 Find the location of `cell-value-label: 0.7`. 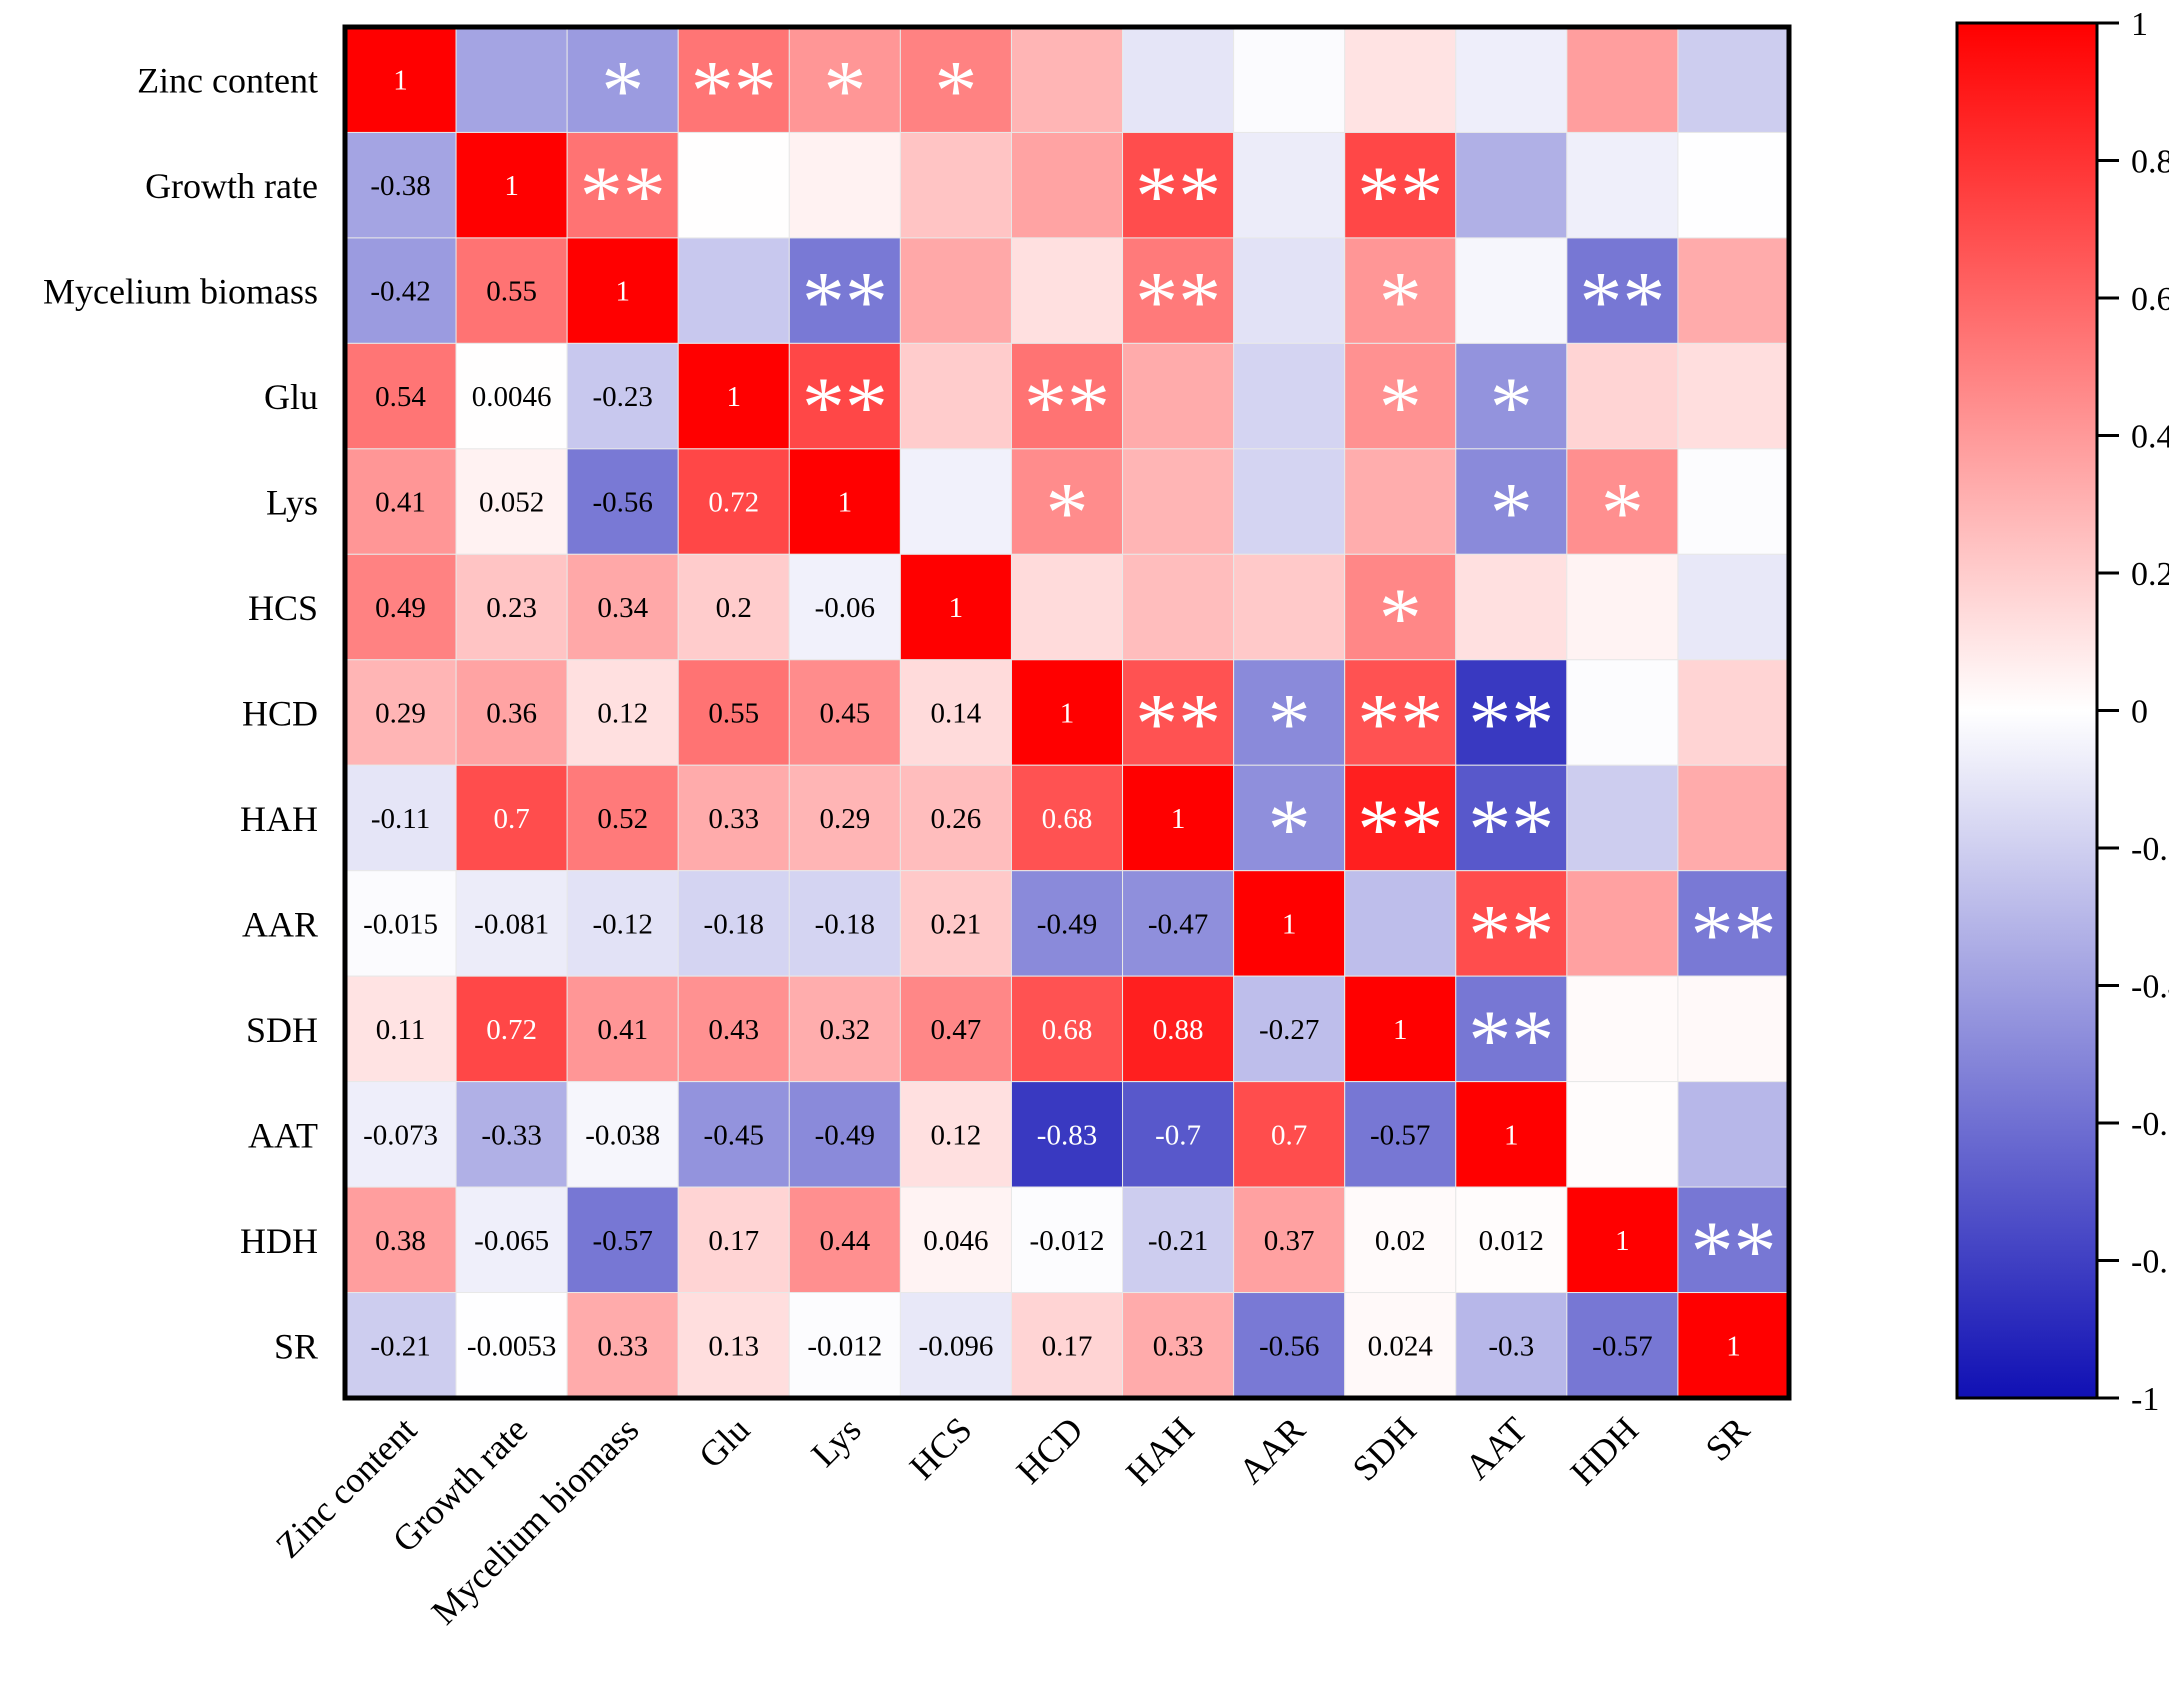

cell-value-label: 0.7 is located at coordinates (1289, 1135).